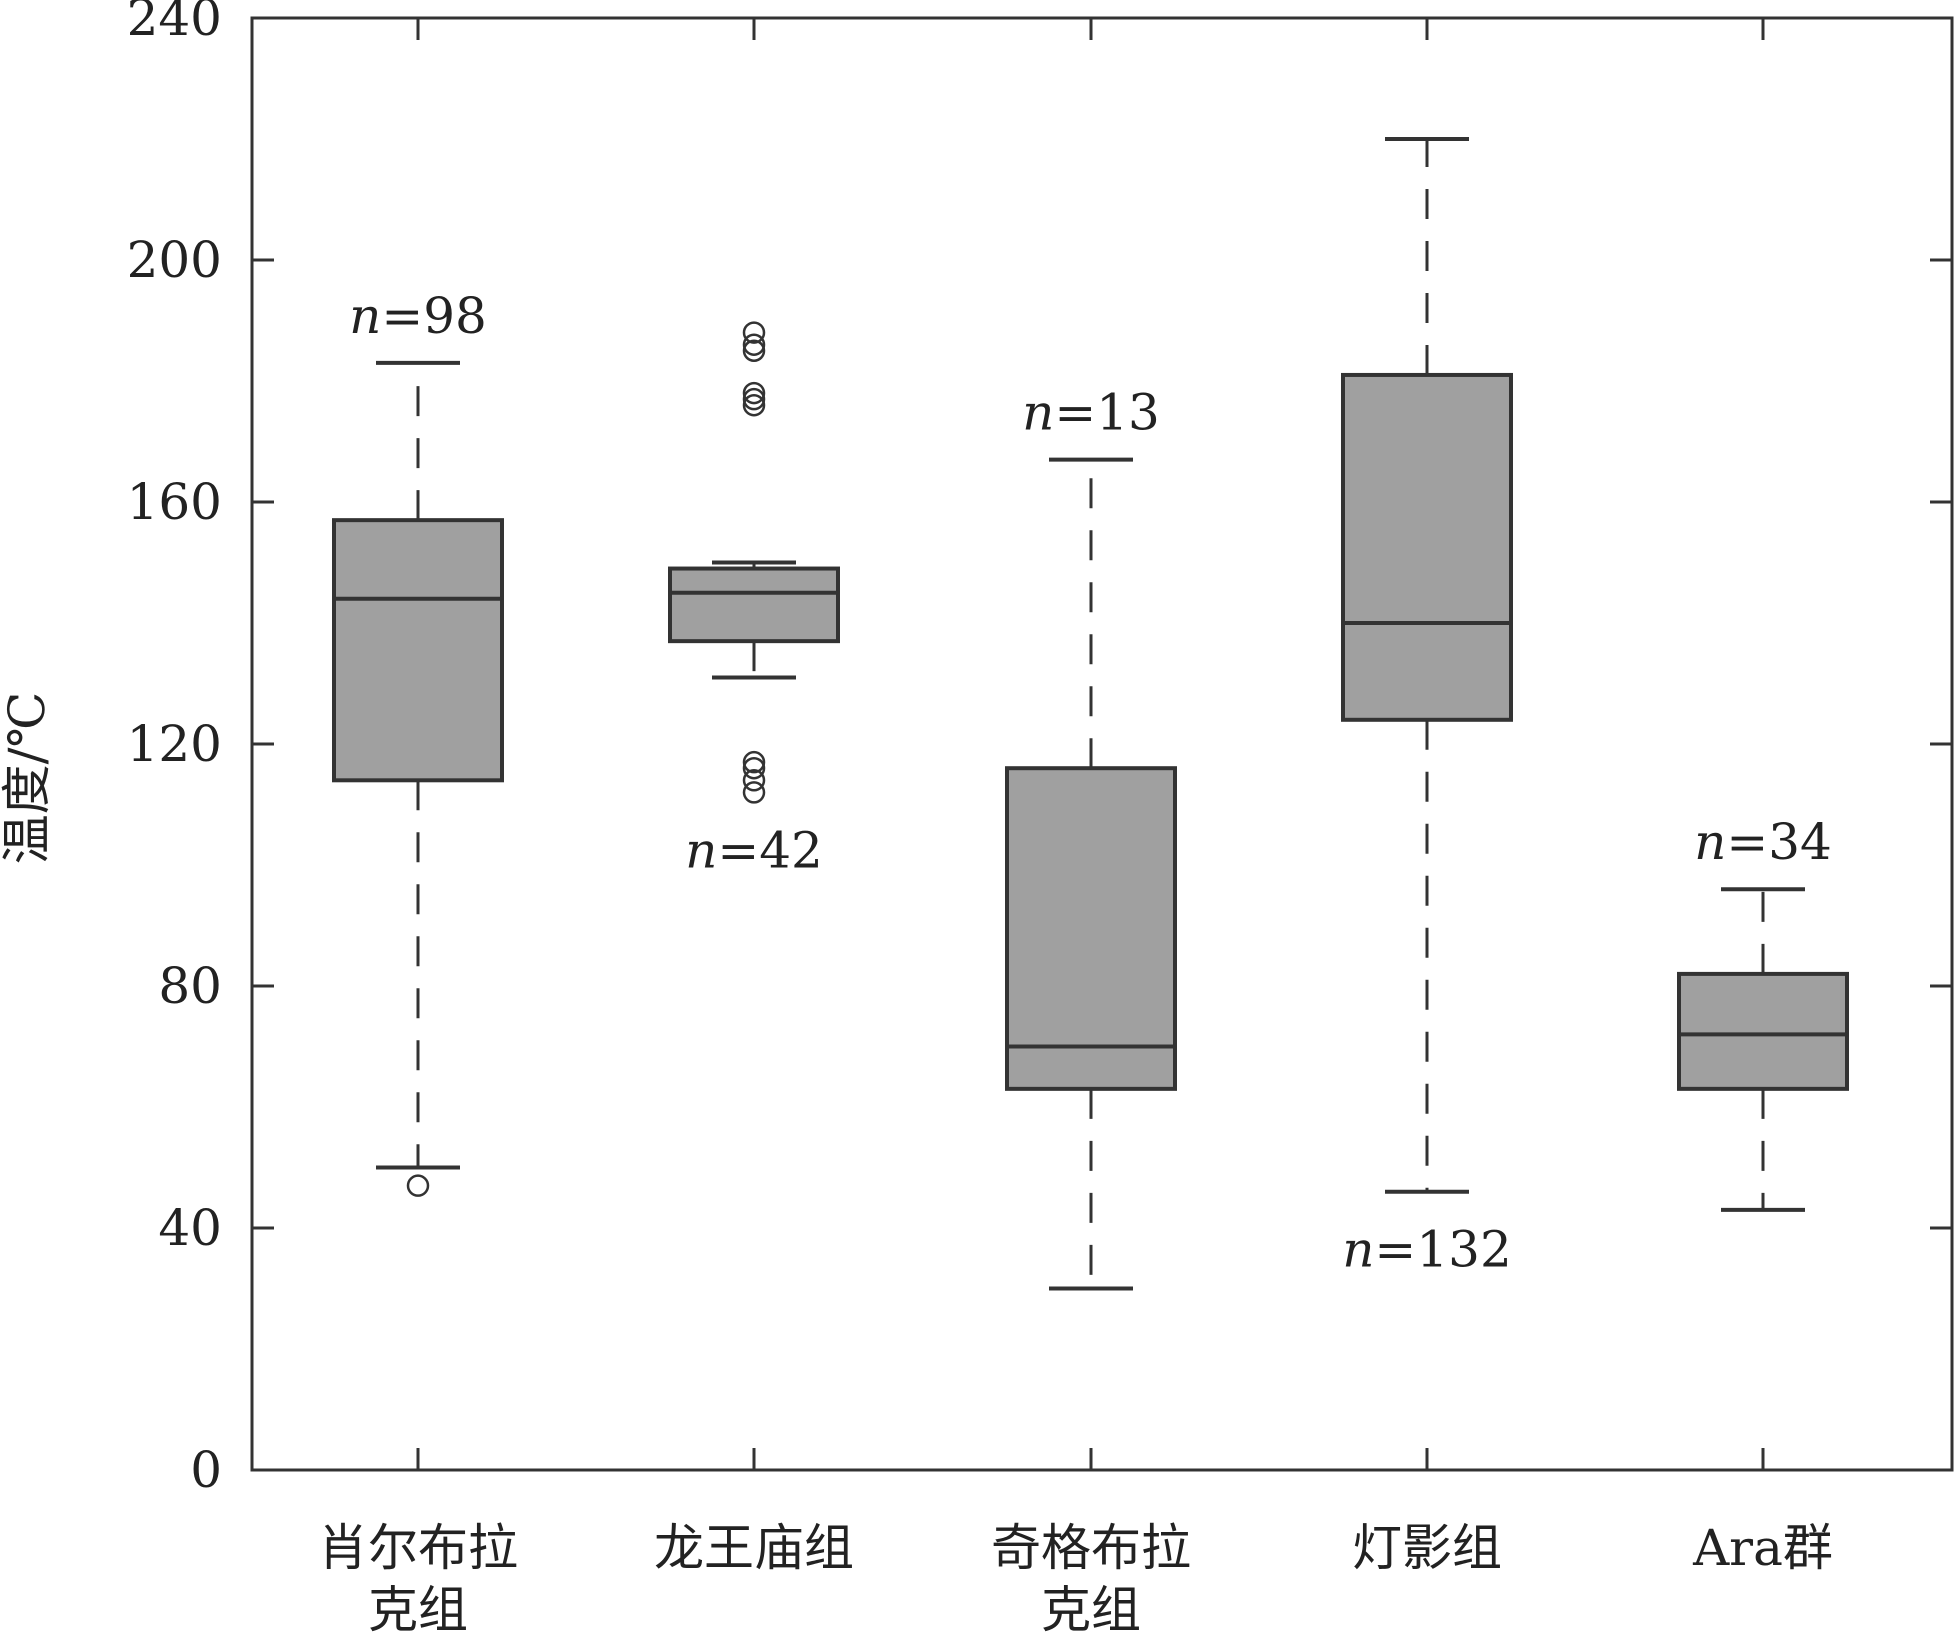 Image resolution: width=1958 pixels, height=1639 pixels. I want to click on y-tick-label: 160, so click(174, 502).